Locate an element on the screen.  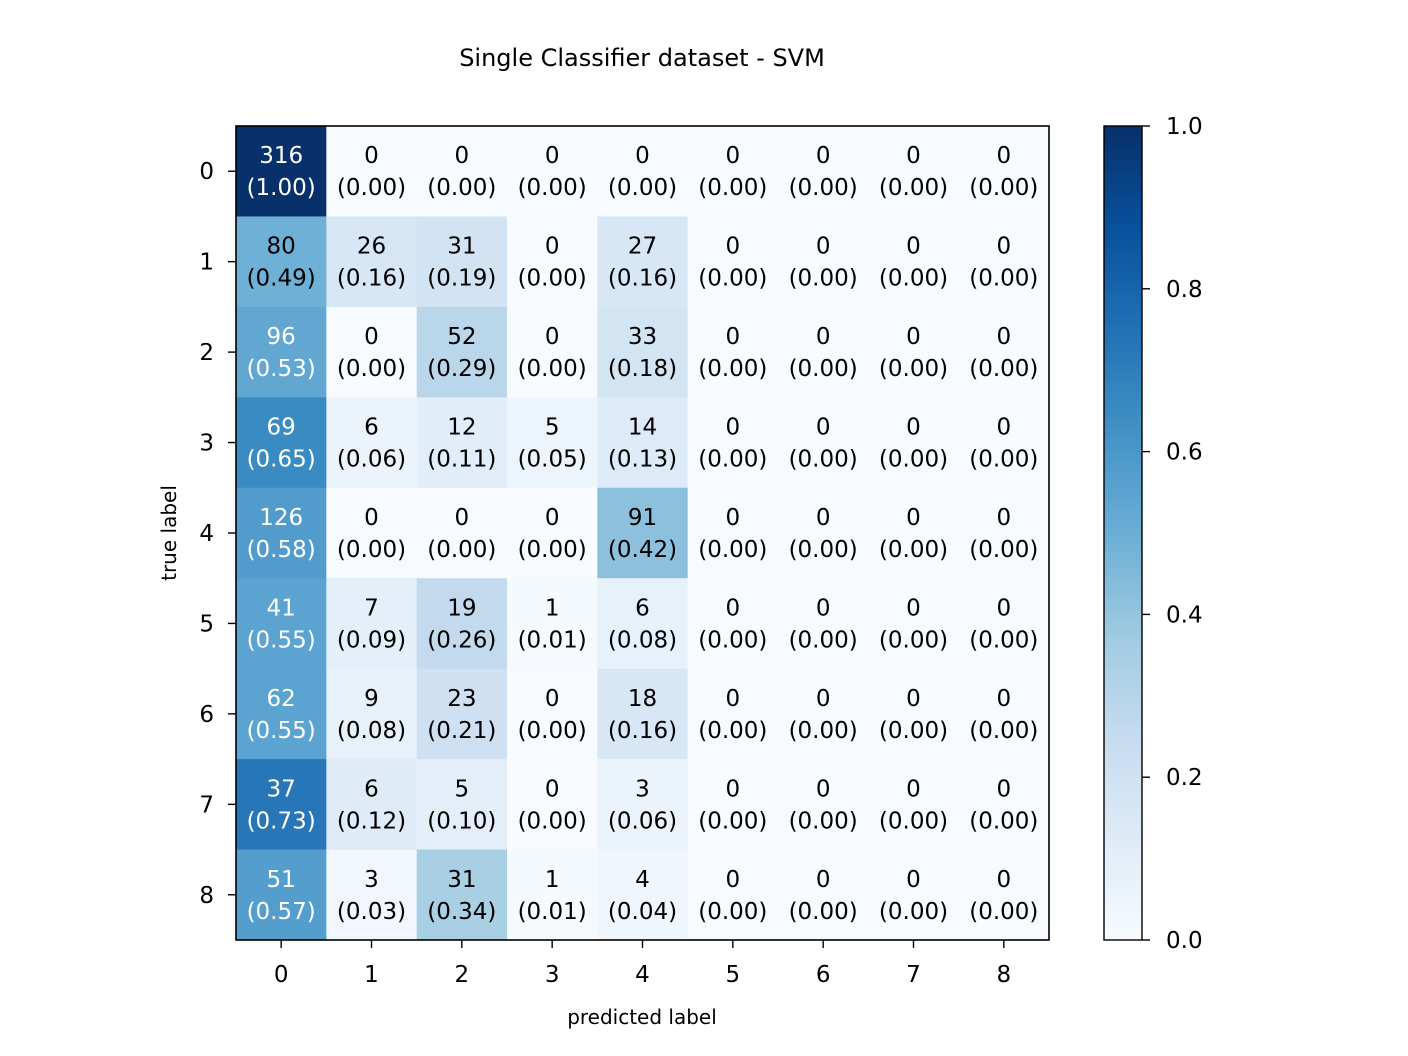
cell-normalized-label: (0.03) is located at coordinates (371, 912).